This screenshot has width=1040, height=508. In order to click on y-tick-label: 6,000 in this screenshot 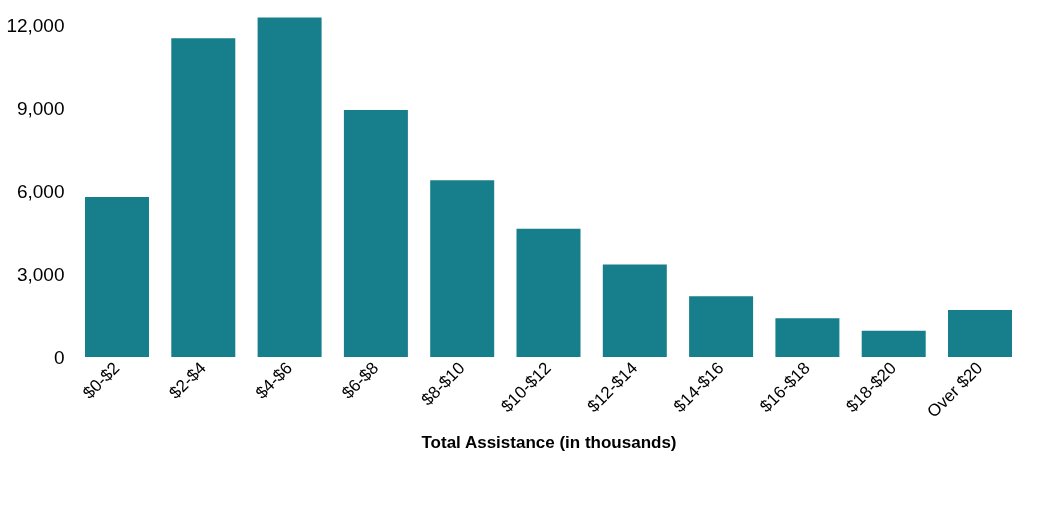, I will do `click(40, 191)`.